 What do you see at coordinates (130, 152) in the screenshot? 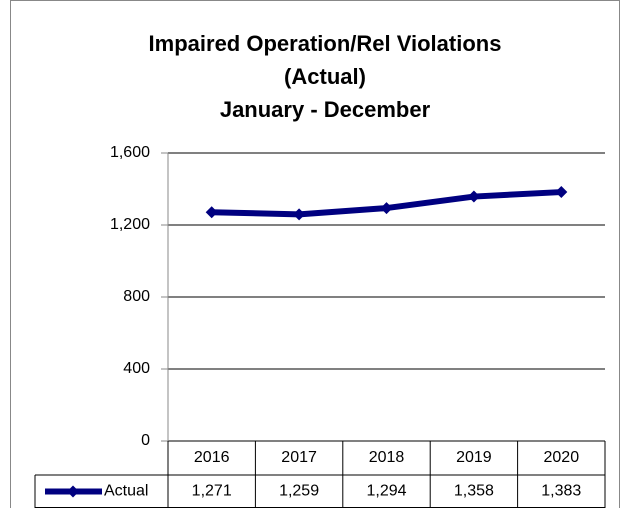
I see `y-tick-label: 1,600` at bounding box center [130, 152].